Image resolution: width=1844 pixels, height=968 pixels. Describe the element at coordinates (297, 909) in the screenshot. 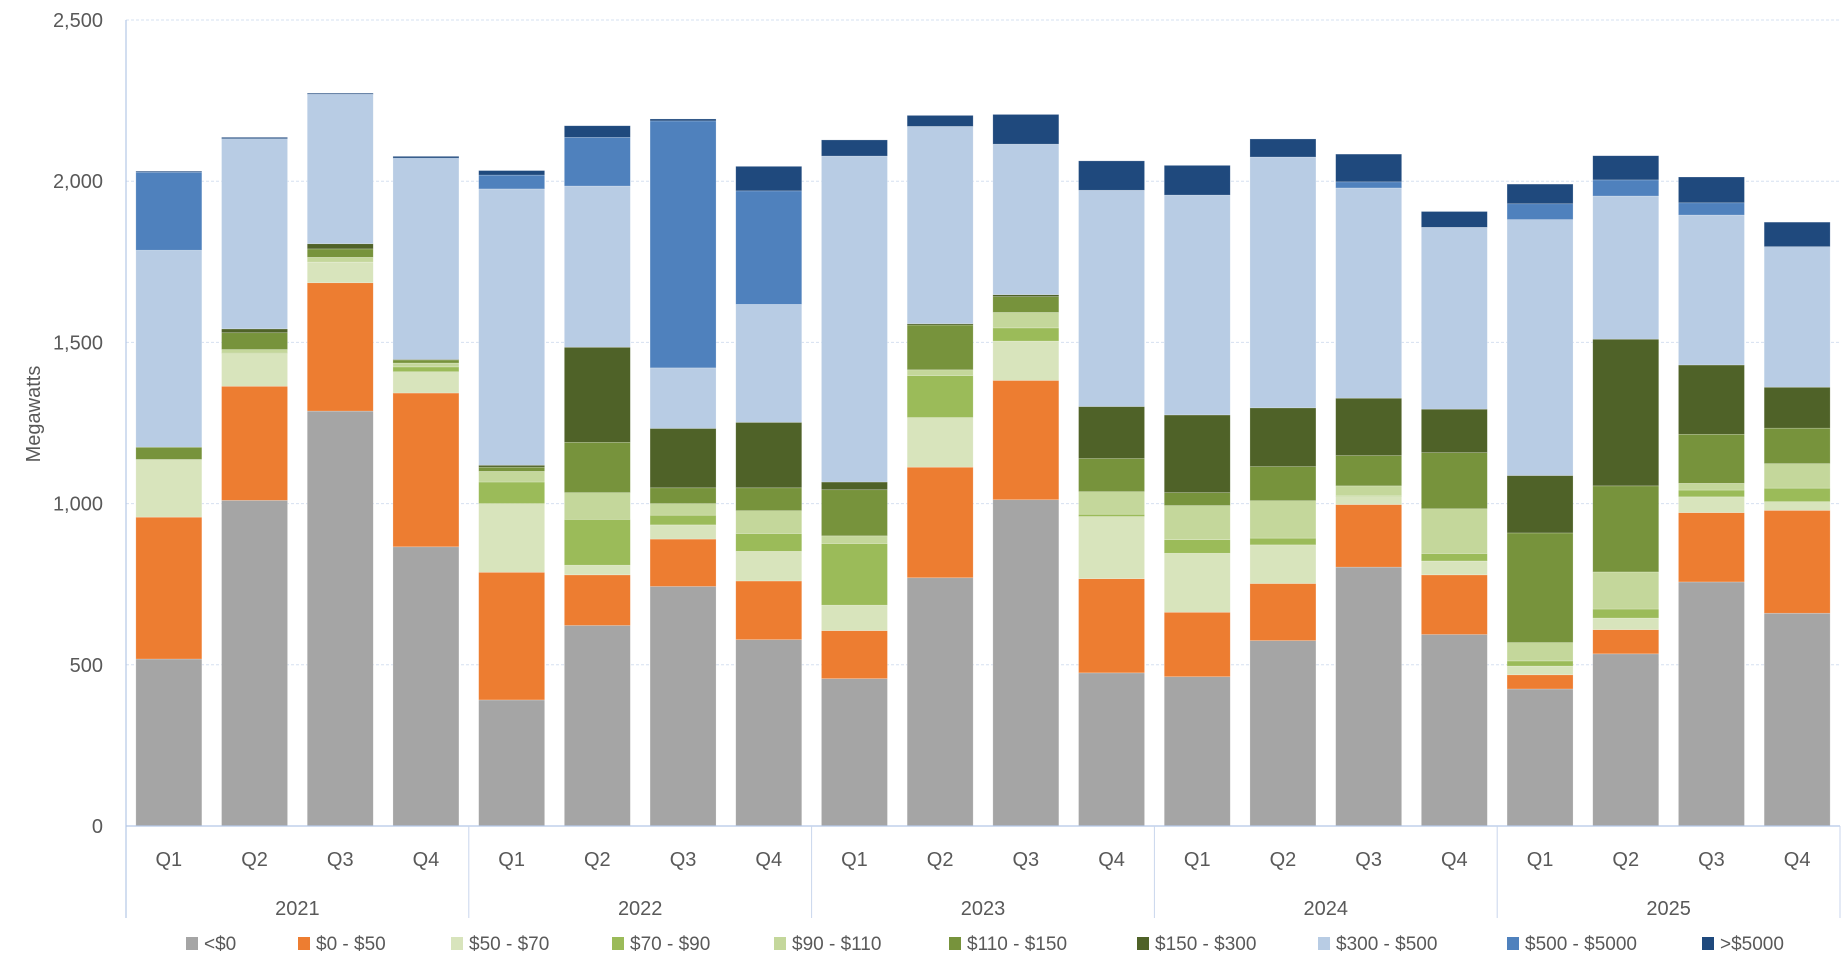

I see `x-group-label: 2021` at that location.